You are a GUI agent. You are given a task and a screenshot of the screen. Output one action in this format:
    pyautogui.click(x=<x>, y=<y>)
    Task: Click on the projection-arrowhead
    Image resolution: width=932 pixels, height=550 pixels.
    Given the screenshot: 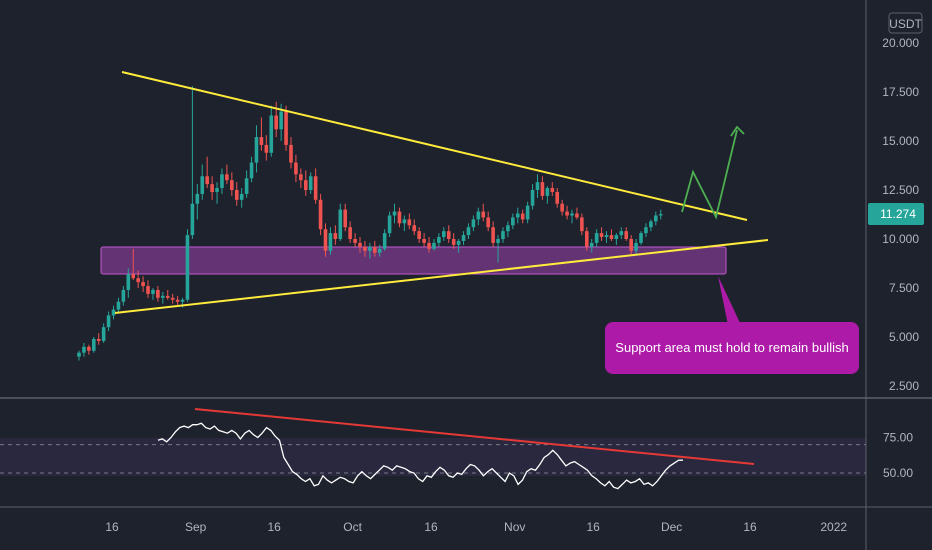 What is the action you would take?
    pyautogui.click(x=737, y=131)
    